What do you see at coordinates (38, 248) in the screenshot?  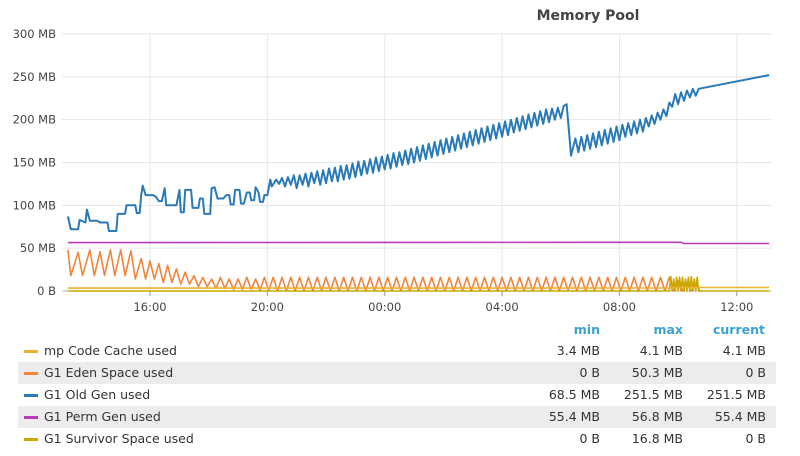 I see `y-tick-label: 50 MB` at bounding box center [38, 248].